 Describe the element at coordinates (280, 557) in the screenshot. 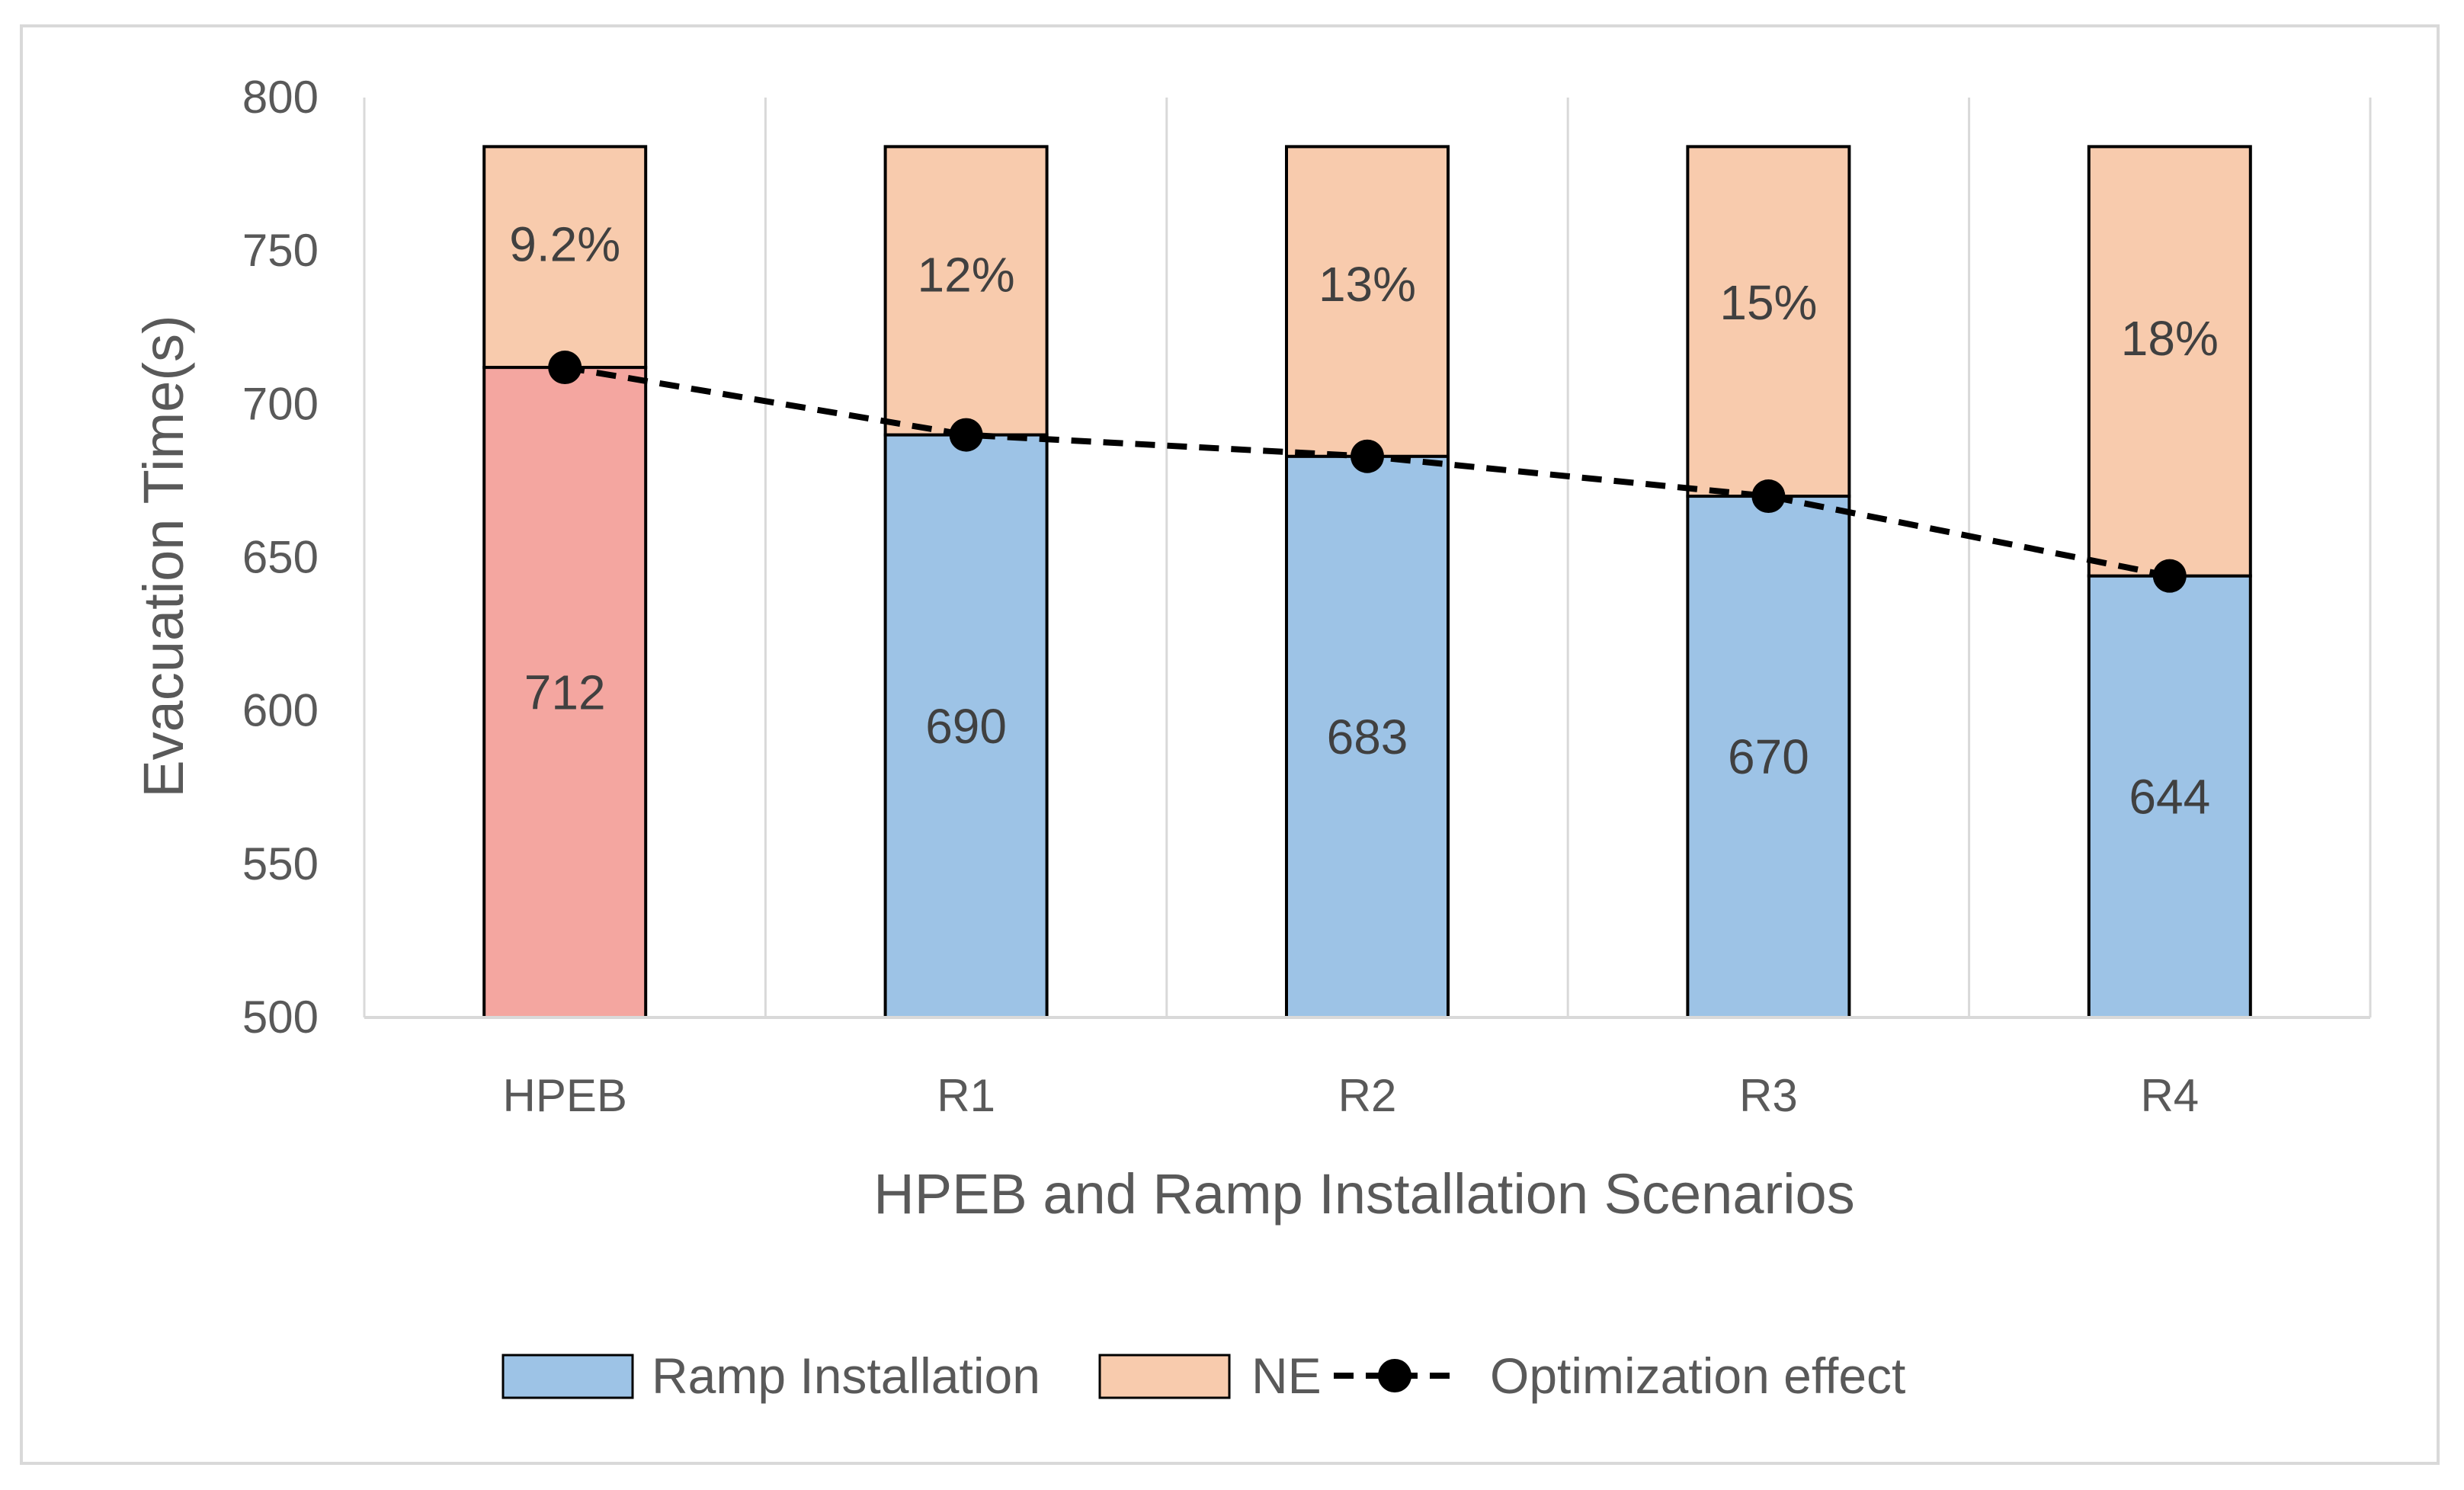

I see `y-tick-label: 650` at that location.